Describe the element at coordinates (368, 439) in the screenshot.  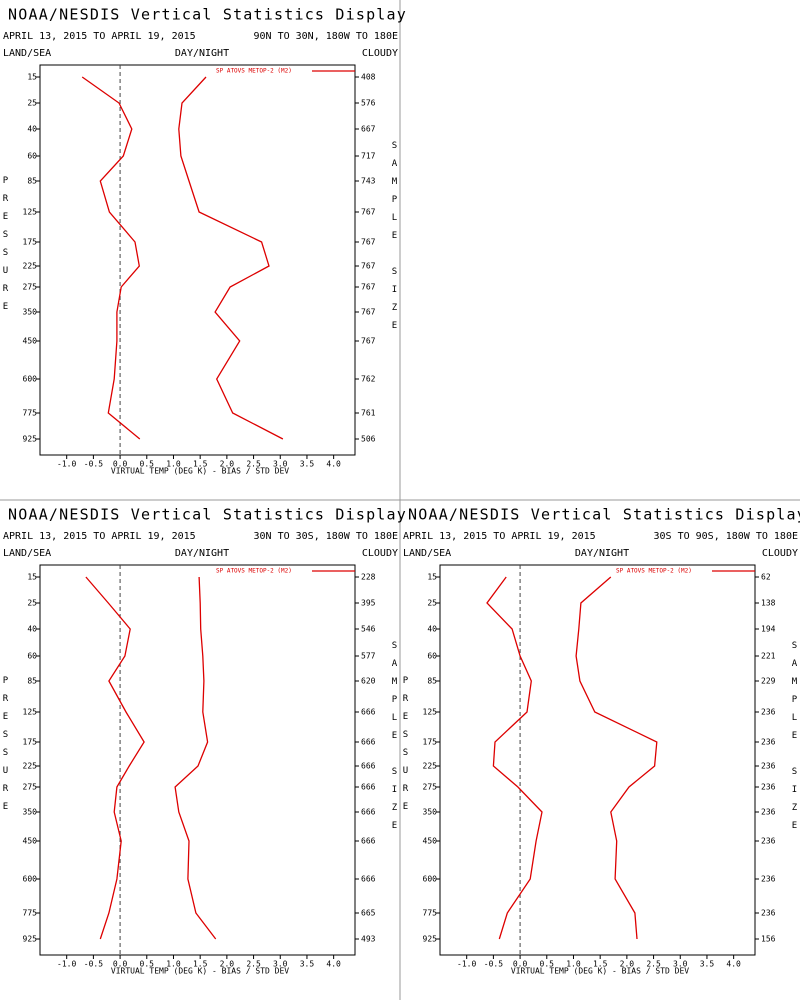
I see `sample-size: 506` at that location.